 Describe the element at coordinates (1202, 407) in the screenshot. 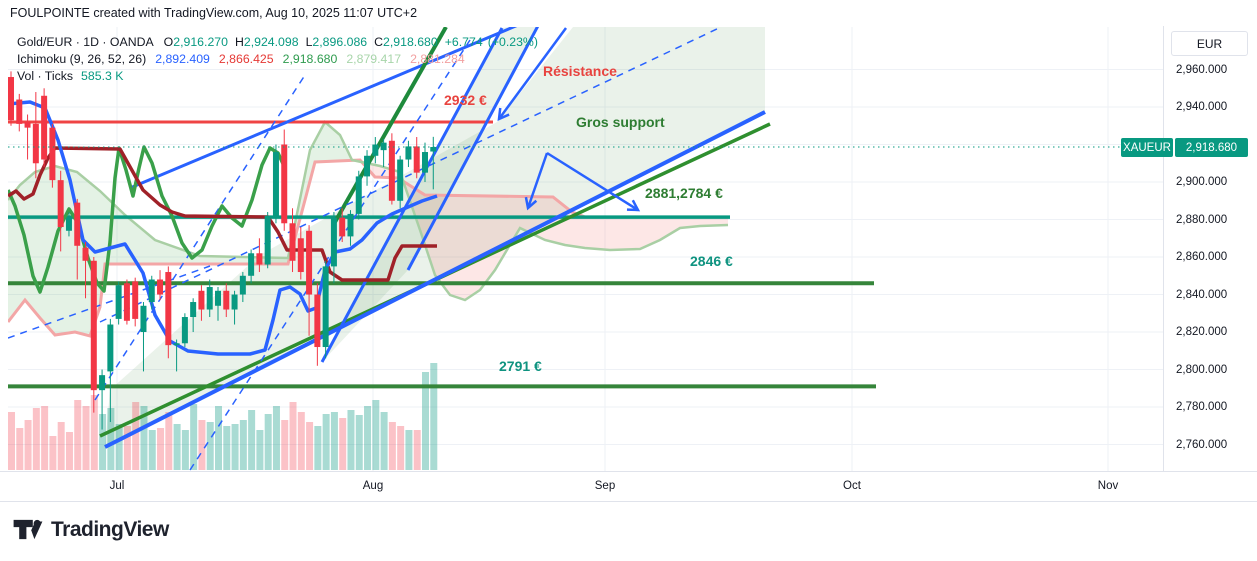

I see `price-tick: 2,780.000` at that location.